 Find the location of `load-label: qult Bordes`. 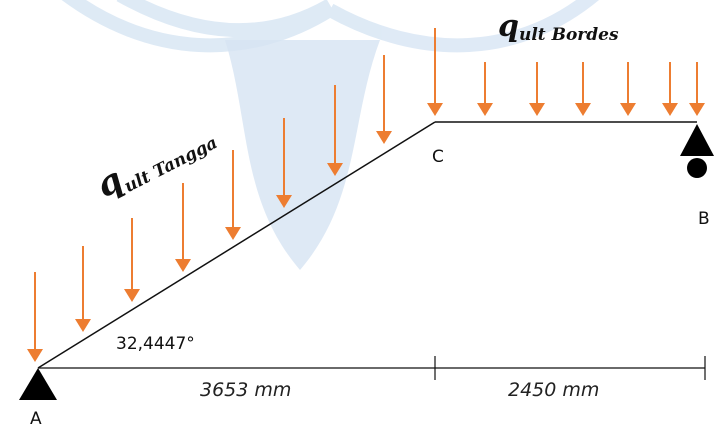

load-label: qult Bordes is located at coordinates (558, 27).